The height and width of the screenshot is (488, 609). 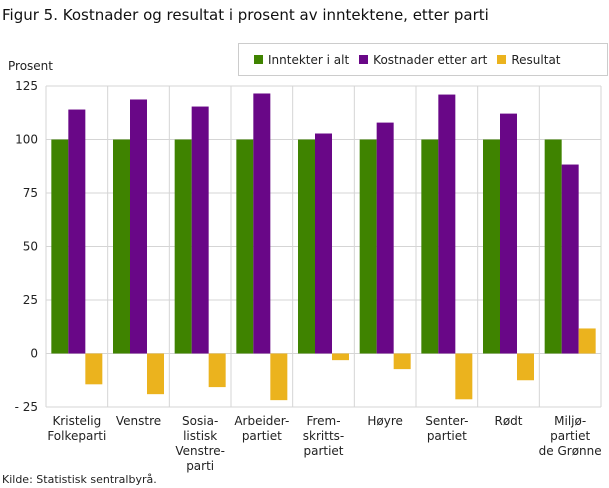 What do you see at coordinates (508, 421) in the screenshot?
I see `x-tick-label: Rødt` at bounding box center [508, 421].